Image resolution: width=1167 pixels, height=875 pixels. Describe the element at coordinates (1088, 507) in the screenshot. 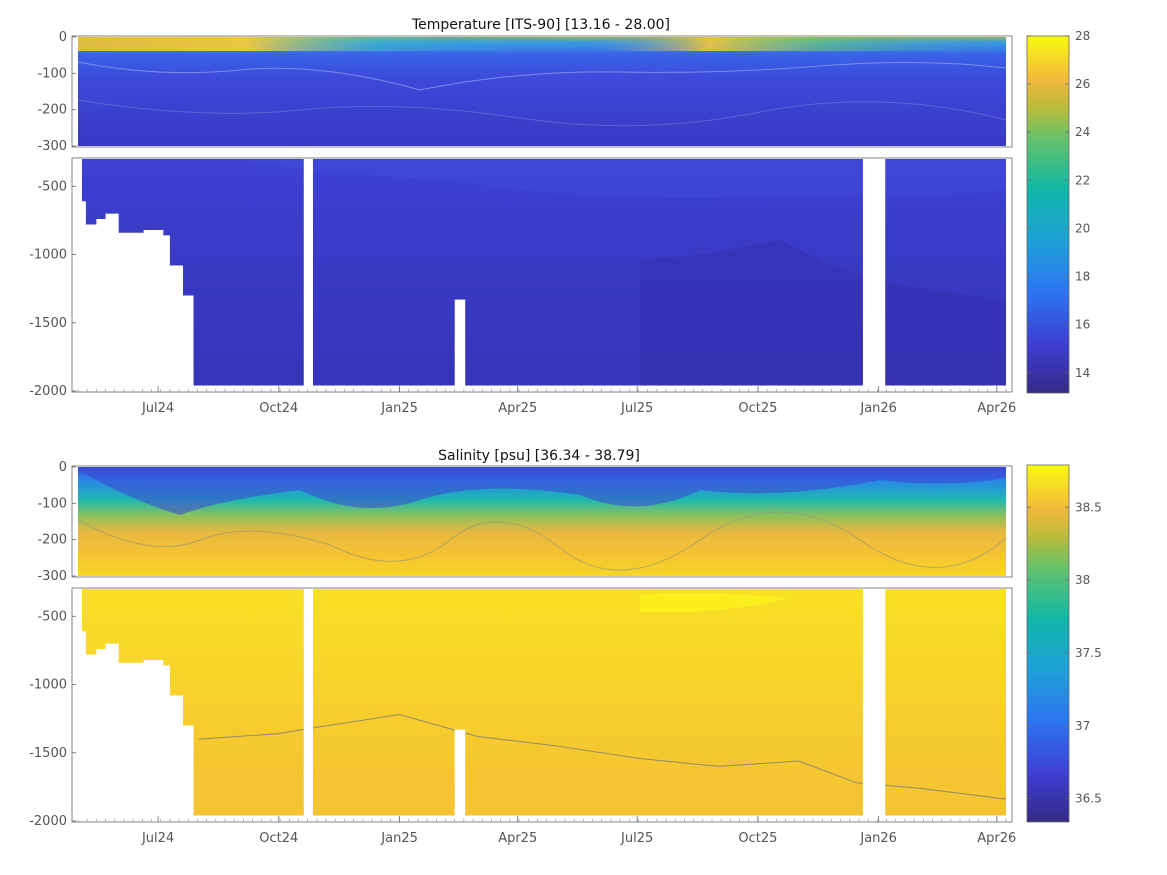

I see `colorbar-tick-label: 38.5` at that location.